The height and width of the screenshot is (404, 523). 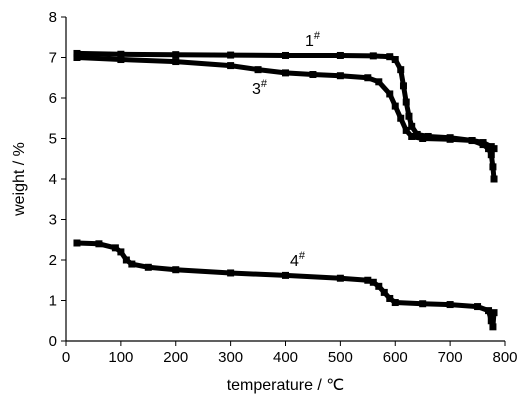 I want to click on x-tick-label: 100, so click(x=120, y=357).